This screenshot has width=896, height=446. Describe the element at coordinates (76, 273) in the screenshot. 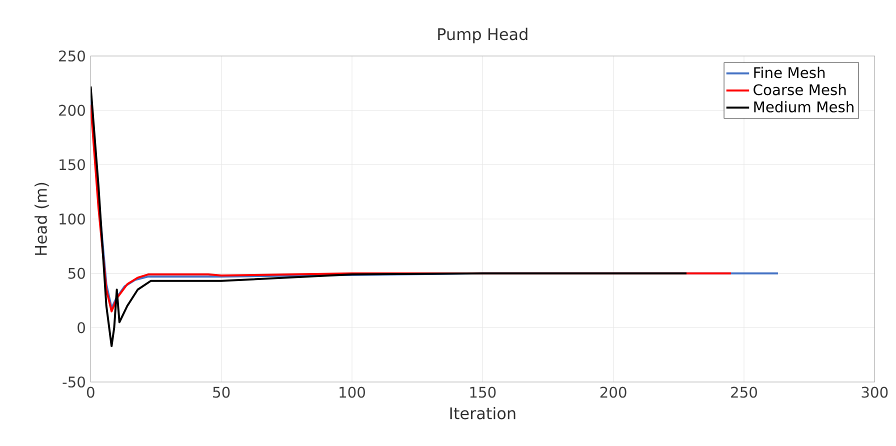

I see `y-tick-label: 50` at that location.